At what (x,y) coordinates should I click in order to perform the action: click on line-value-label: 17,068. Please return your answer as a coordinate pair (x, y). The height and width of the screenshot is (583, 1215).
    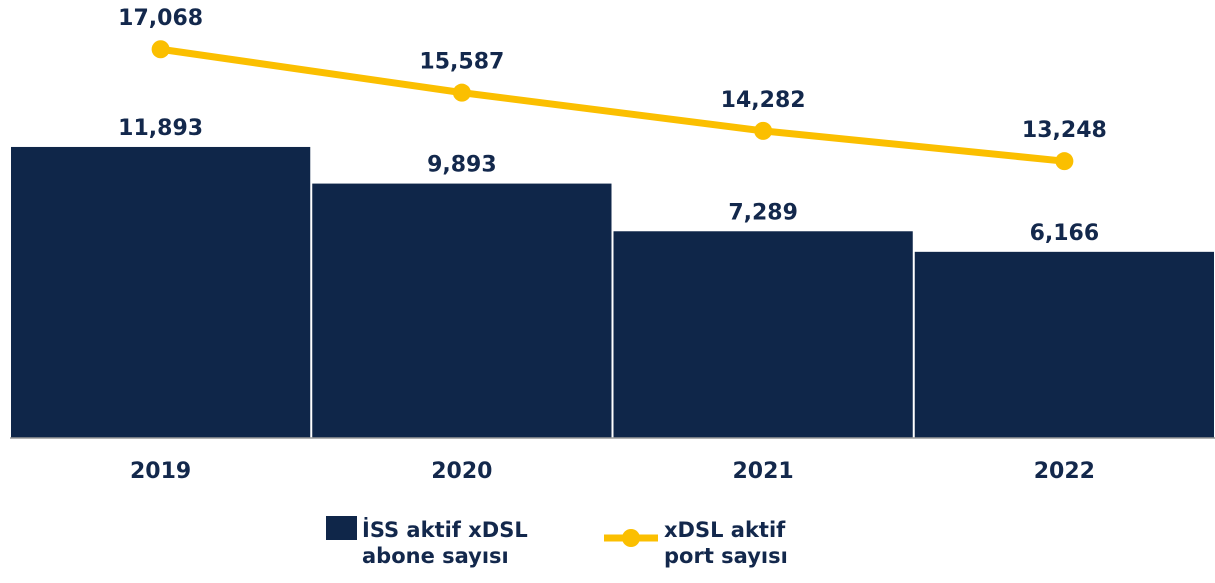
    Looking at the image, I should click on (160, 18).